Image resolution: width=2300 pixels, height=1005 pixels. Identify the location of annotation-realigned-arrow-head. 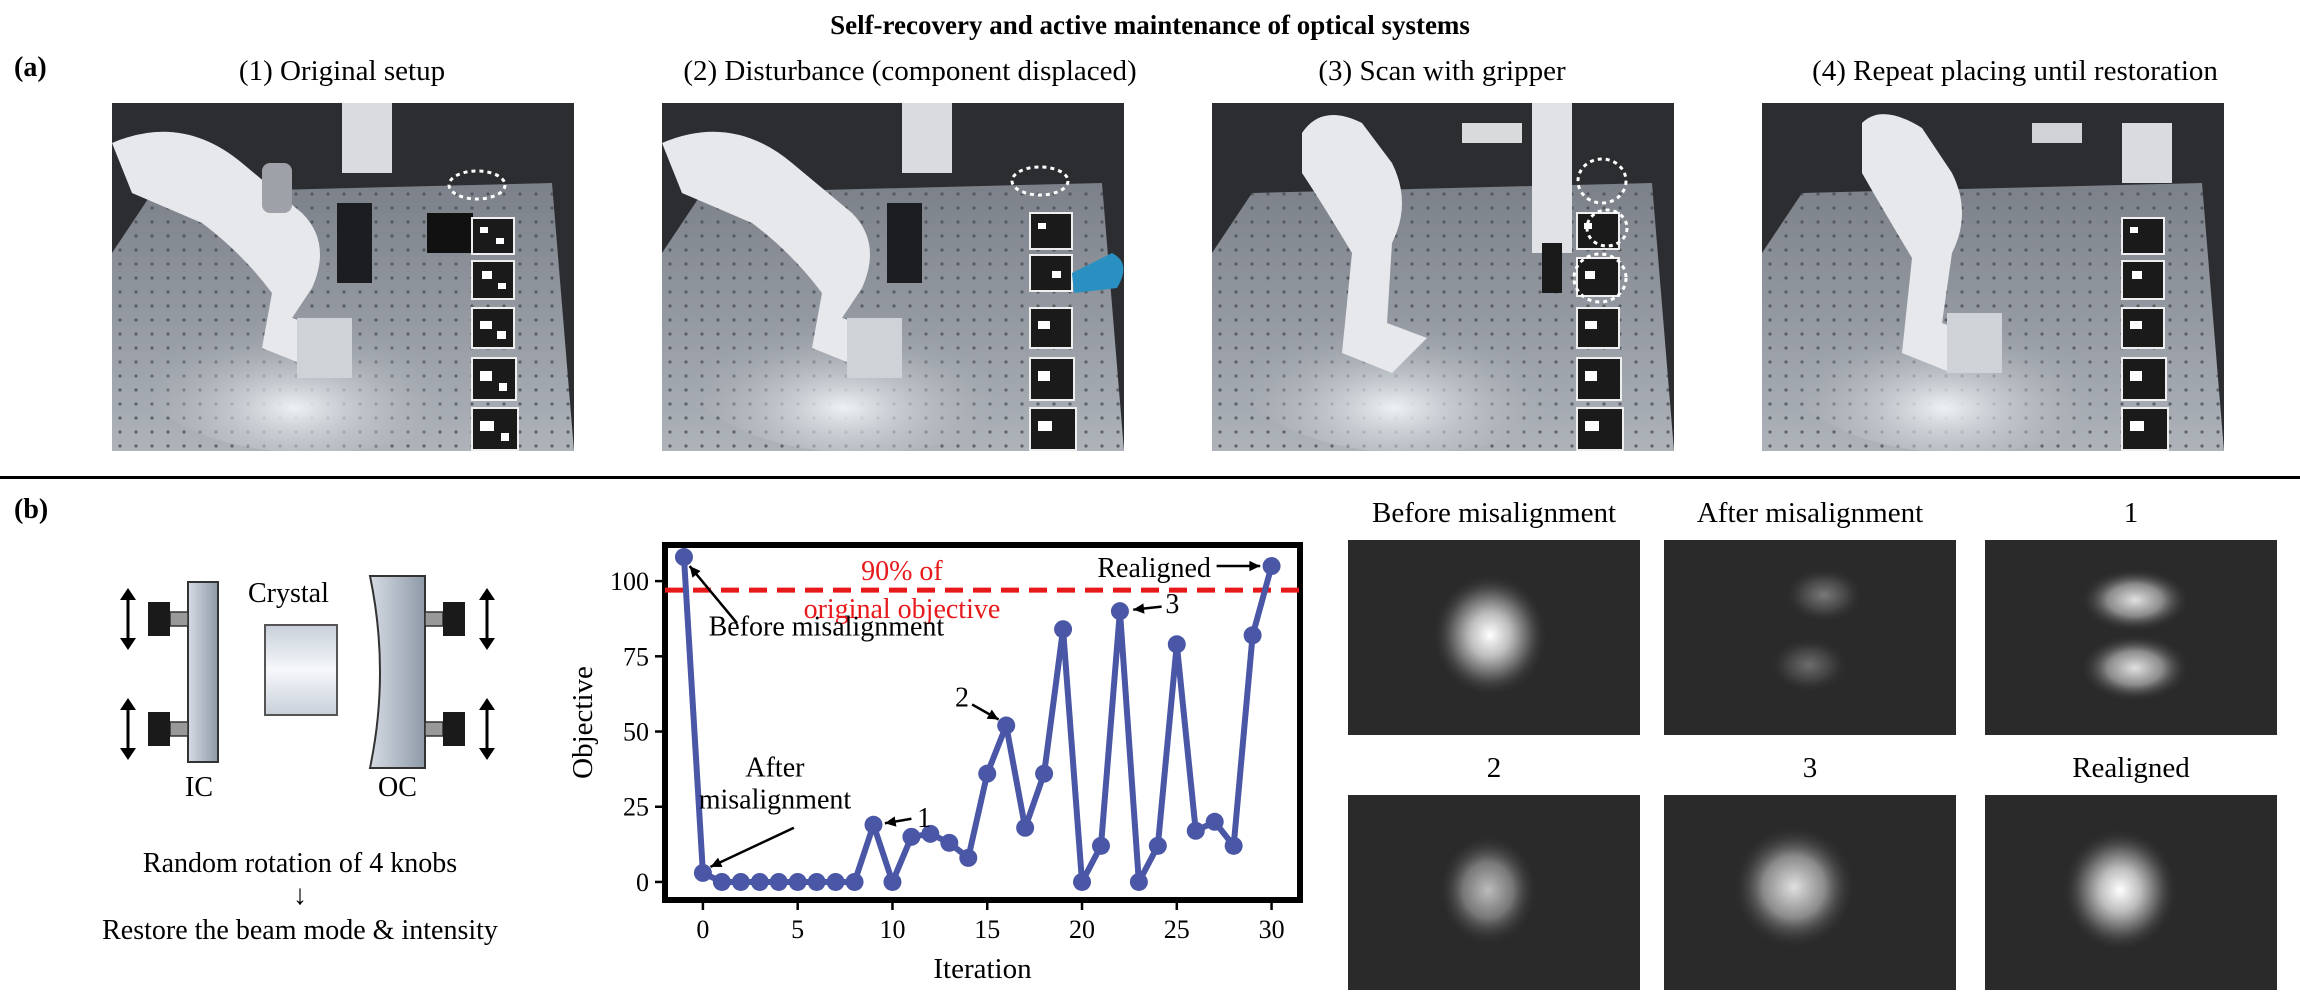
(1255, 566).